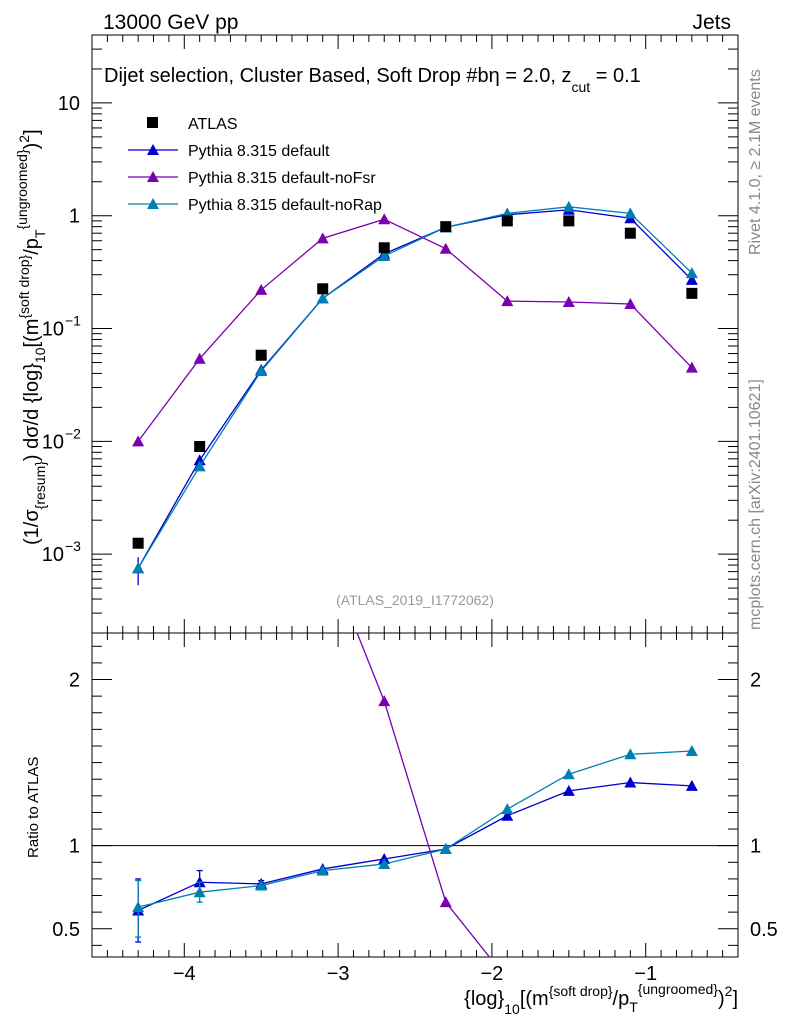 This screenshot has width=786, height=1029. I want to click on main-y-tick-label: 1, so click(74, 217).